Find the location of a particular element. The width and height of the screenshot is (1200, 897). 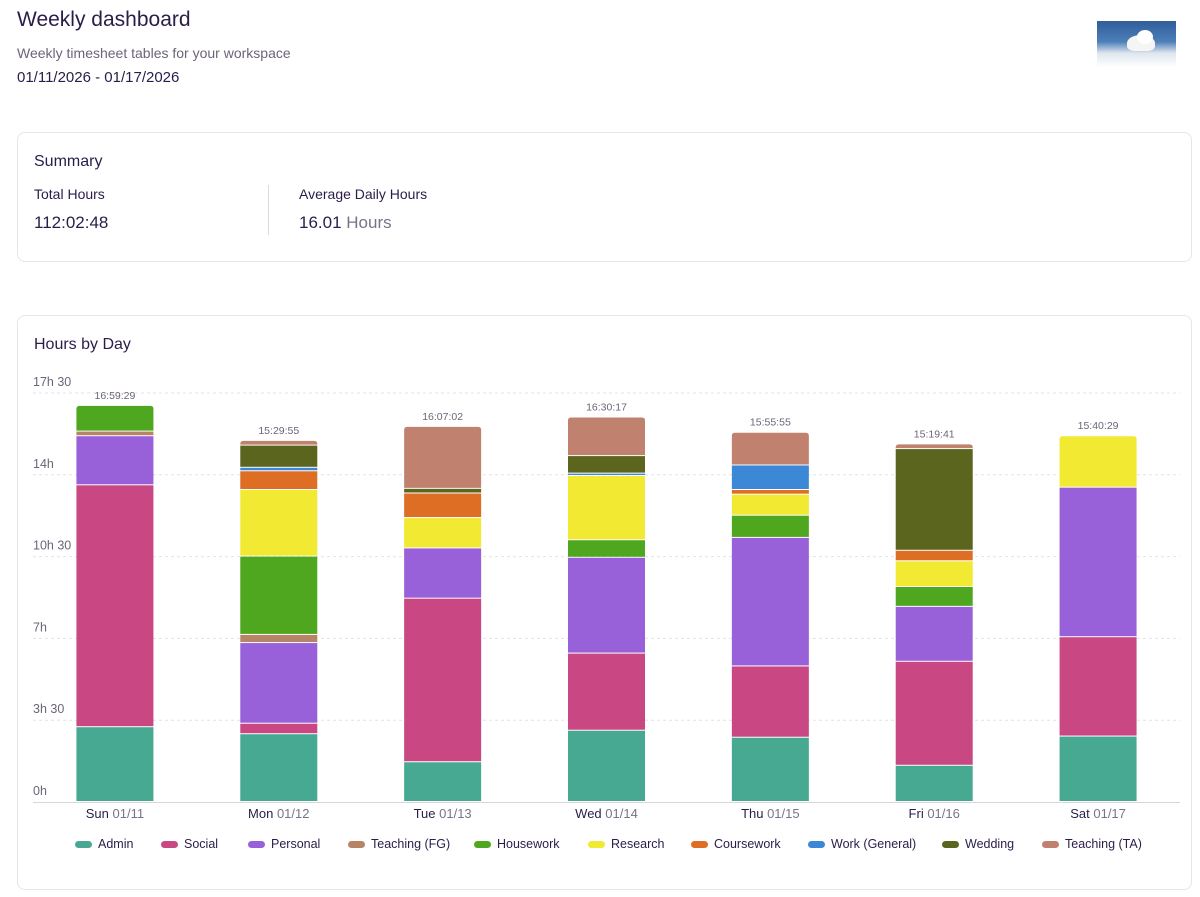

chart-title: Hours by Day is located at coordinates (82, 344).